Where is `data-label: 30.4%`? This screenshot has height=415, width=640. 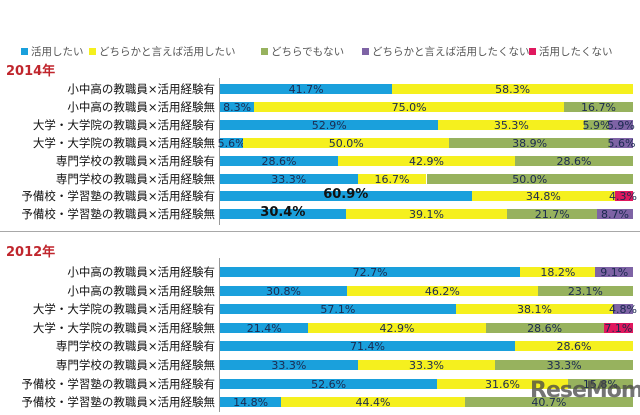
data-label: 30.4% is located at coordinates (283, 213).